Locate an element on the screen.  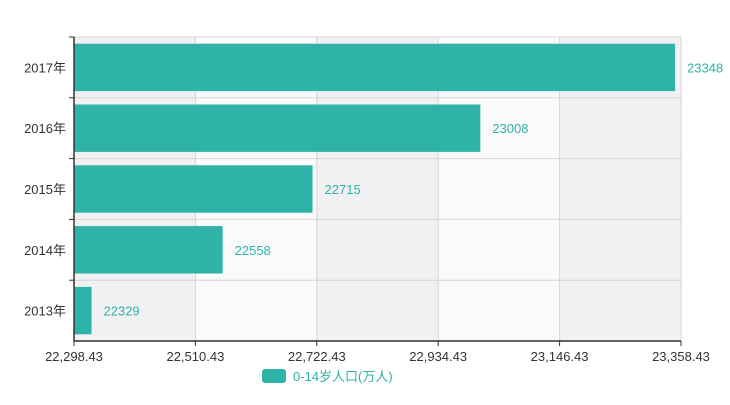
category-label: 2017年 is located at coordinates (45, 67).